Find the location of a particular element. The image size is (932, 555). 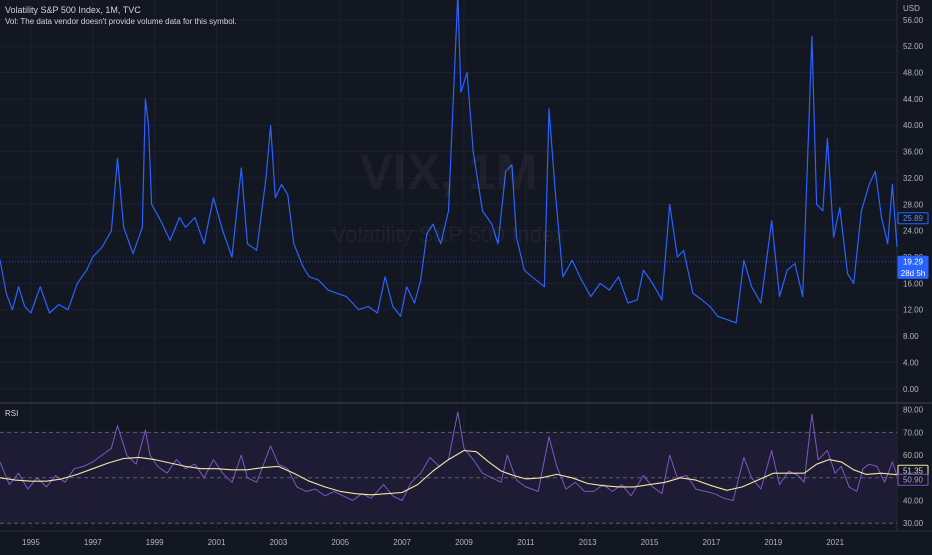

watermark-name: Volatility S&P 500 Index is located at coordinates (448, 235).